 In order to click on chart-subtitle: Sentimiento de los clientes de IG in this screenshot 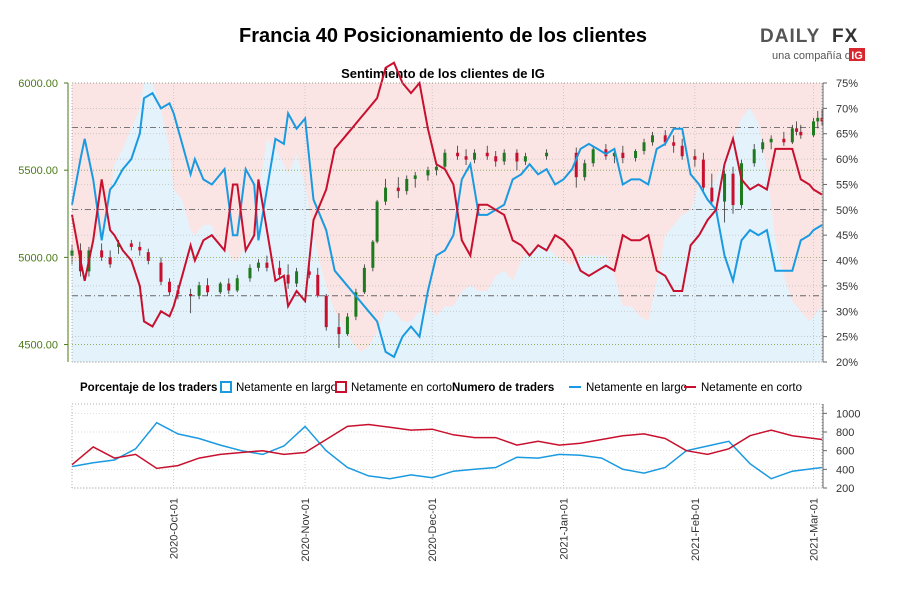, I will do `click(443, 73)`.